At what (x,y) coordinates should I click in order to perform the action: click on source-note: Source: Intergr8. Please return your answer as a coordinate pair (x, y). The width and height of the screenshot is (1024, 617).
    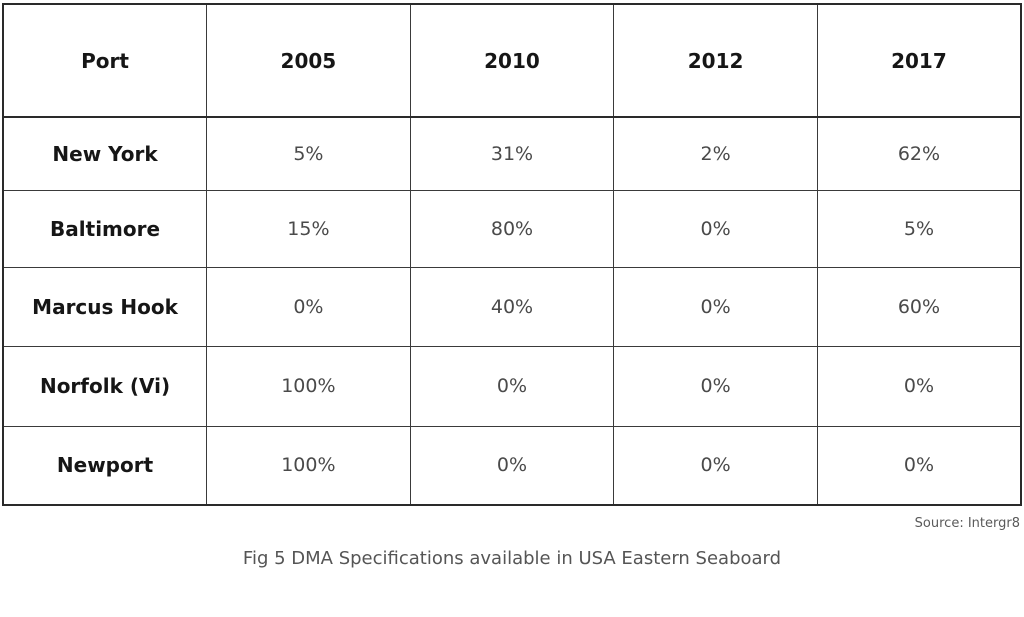
    Looking at the image, I should click on (967, 523).